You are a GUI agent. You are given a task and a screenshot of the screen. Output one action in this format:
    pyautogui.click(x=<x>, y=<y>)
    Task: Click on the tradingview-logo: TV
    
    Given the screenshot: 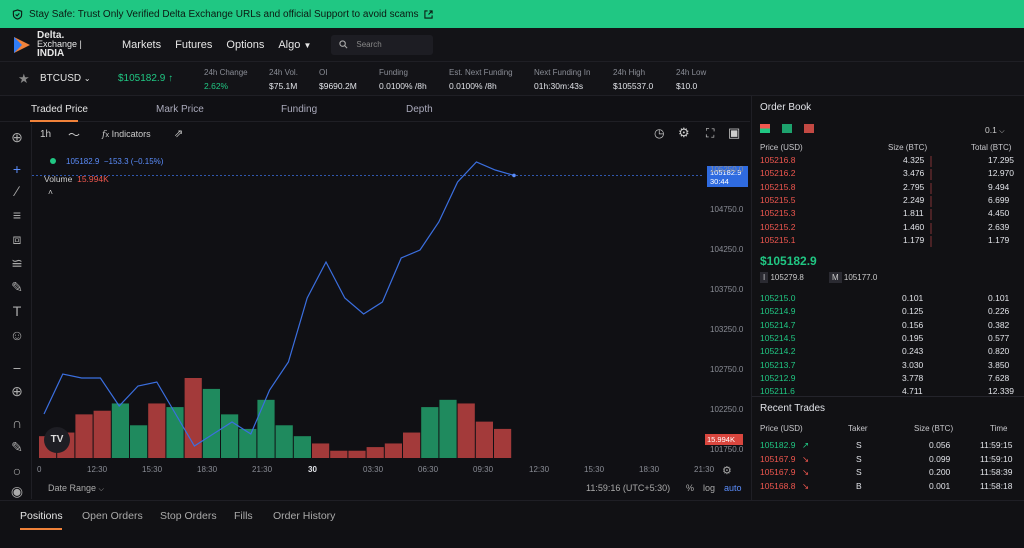 What is the action you would take?
    pyautogui.click(x=57, y=440)
    